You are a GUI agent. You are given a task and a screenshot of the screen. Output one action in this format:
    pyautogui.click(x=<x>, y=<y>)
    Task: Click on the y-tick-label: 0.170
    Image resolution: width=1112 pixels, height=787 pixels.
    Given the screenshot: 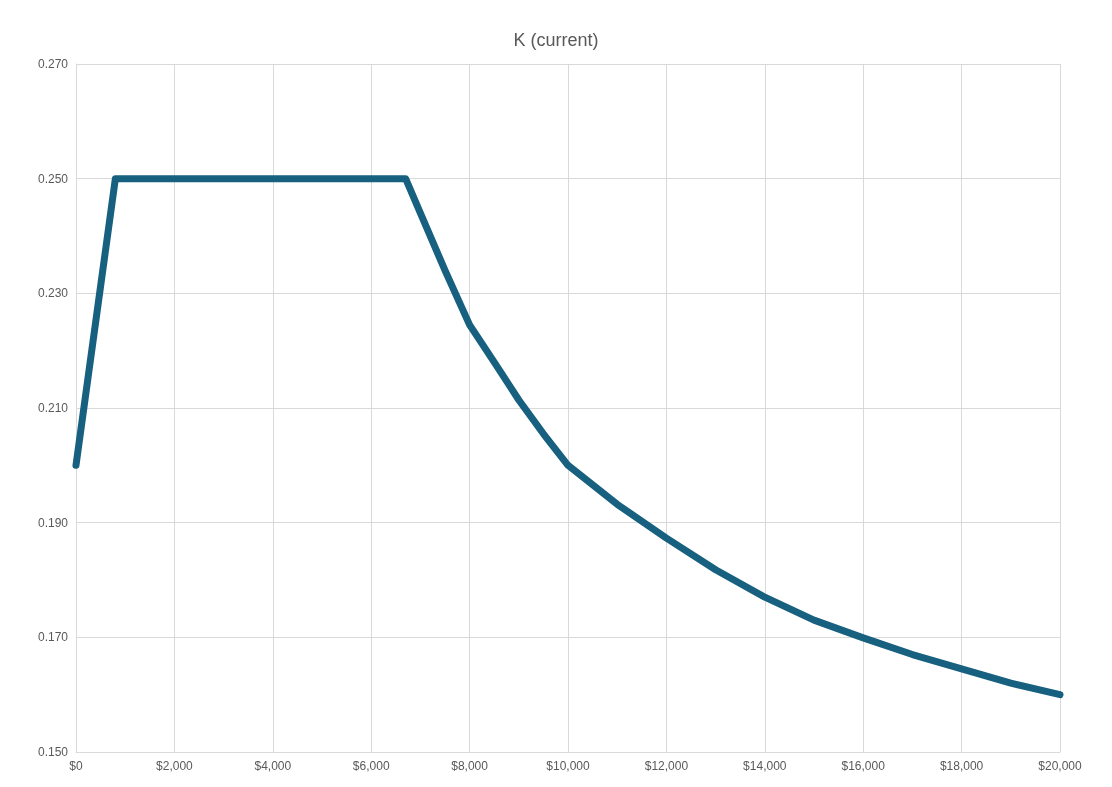 What is the action you would take?
    pyautogui.click(x=53, y=637)
    